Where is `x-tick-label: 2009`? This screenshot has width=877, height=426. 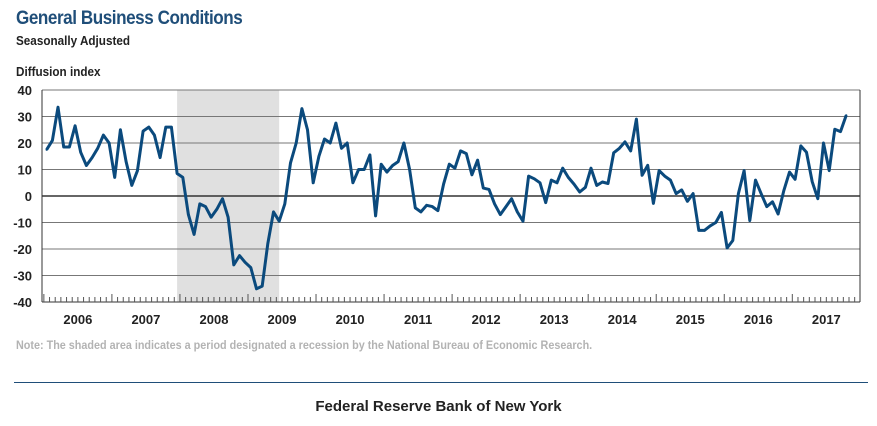
x-tick-label: 2009 is located at coordinates (282, 319).